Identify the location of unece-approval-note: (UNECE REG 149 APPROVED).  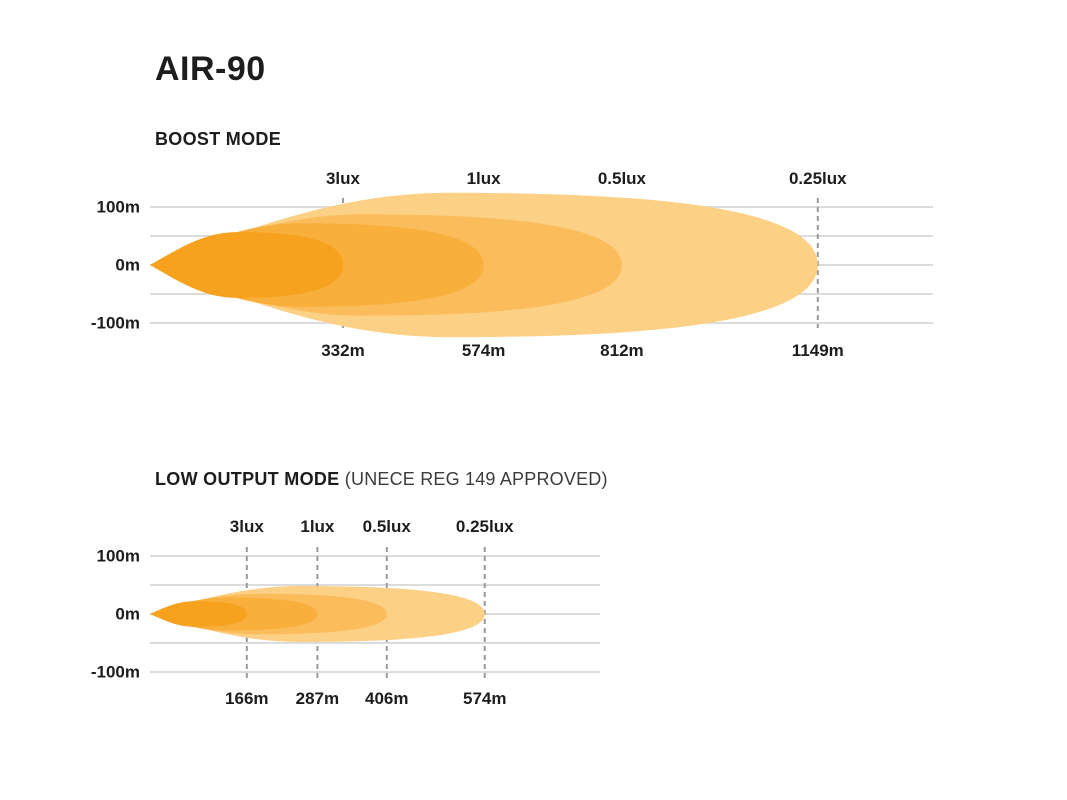
(476, 479).